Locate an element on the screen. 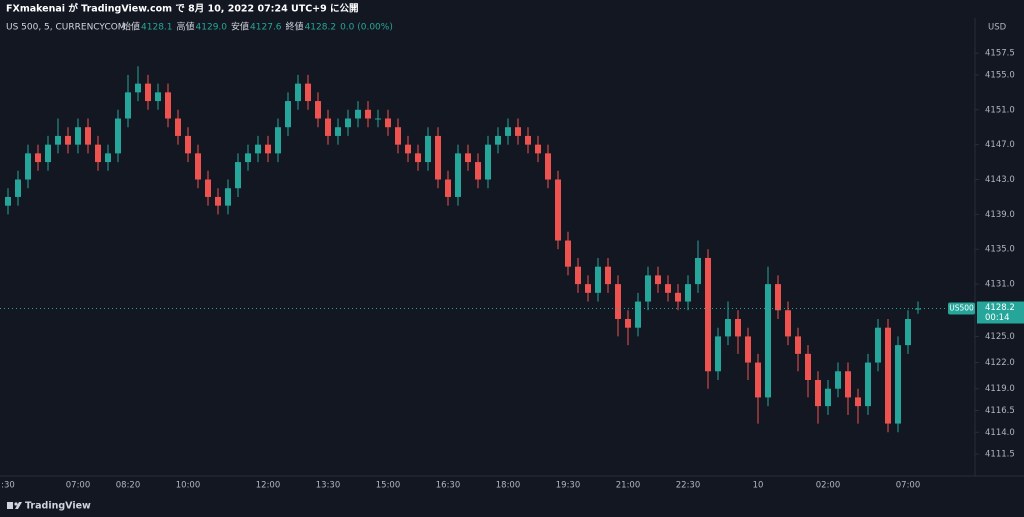 Image resolution: width=1024 pixels, height=517 pixels. y-tick-label: 4114.0 is located at coordinates (1000, 433).